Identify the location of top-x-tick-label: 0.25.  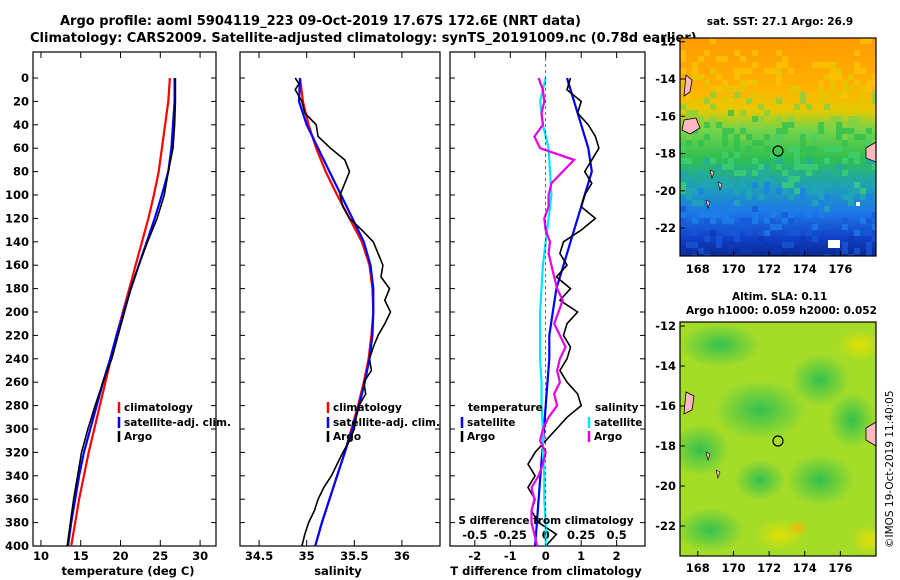
(581, 535).